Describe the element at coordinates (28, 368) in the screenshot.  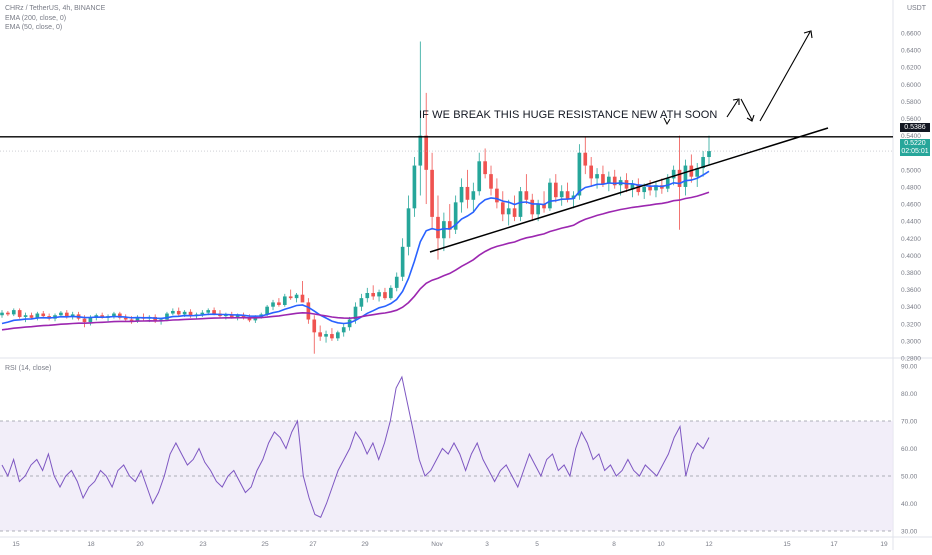
I see `rsi-legend: RSI (14, close)` at that location.